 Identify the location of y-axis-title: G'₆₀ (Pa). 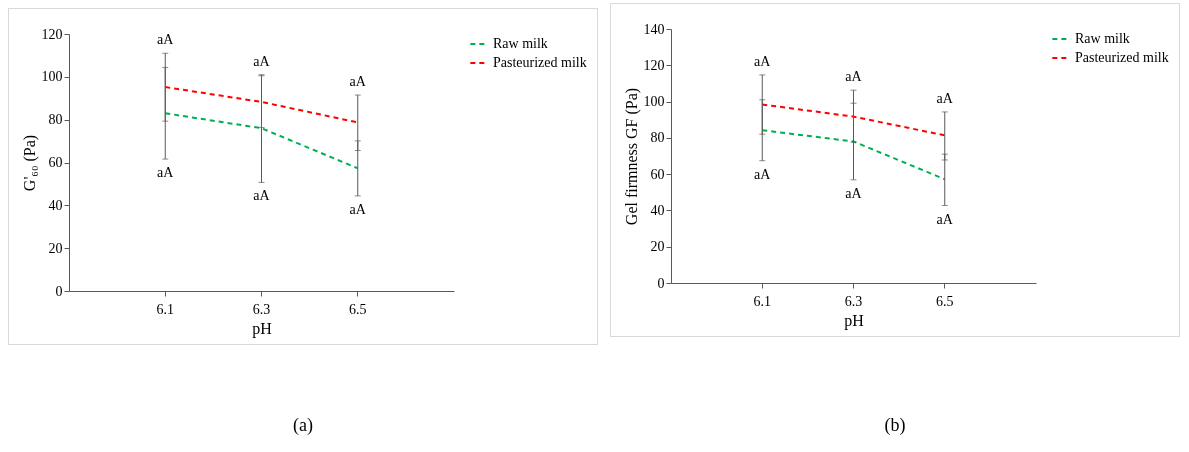
(29, 163).